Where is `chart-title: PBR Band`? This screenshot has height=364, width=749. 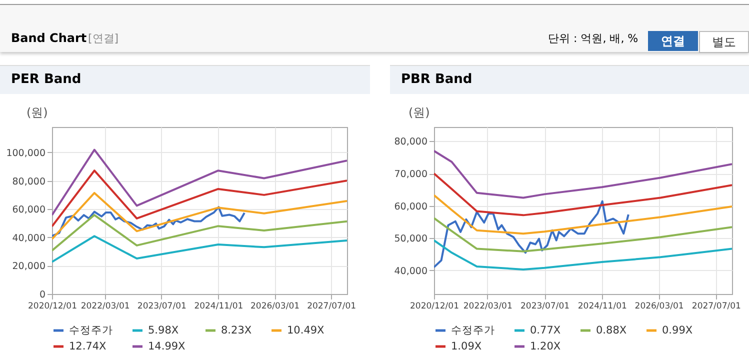
chart-title: PBR Band is located at coordinates (436, 79).